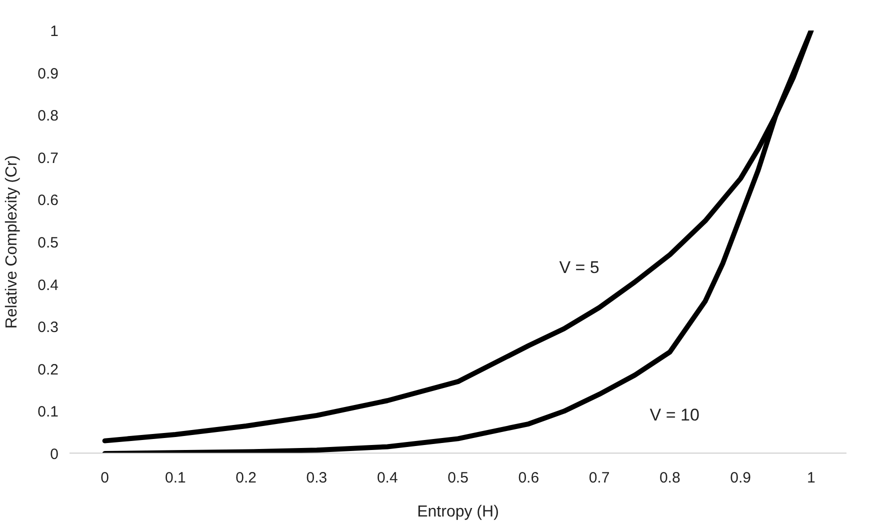 The height and width of the screenshot is (525, 878). I want to click on y-tick-label: 0.2, so click(48, 369).